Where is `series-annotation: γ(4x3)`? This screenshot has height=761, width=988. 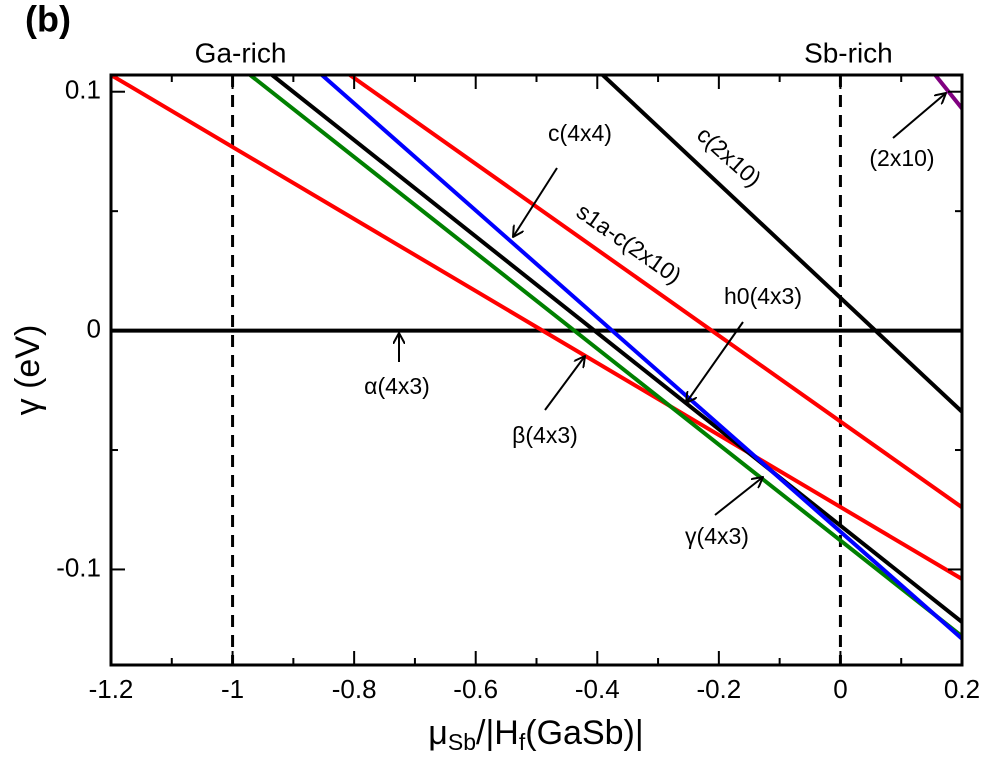
series-annotation: γ(4x3) is located at coordinates (717, 536).